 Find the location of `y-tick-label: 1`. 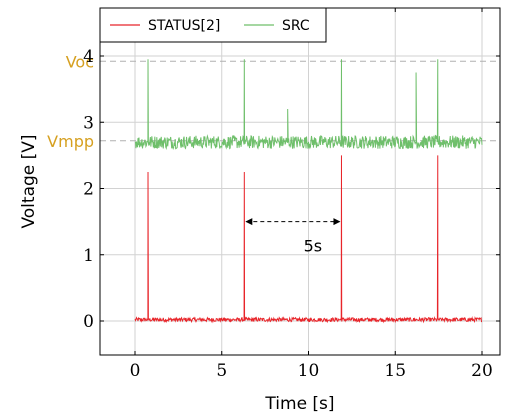

y-tick-label: 1 is located at coordinates (88, 256).